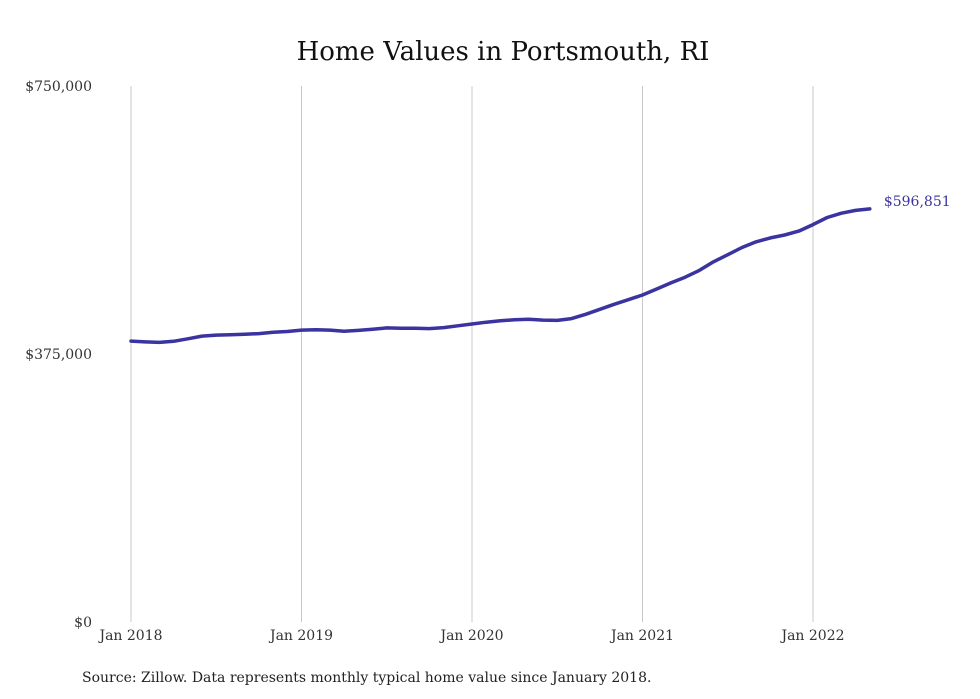 This screenshot has height=699, width=980. I want to click on series-line, so click(500, 276).